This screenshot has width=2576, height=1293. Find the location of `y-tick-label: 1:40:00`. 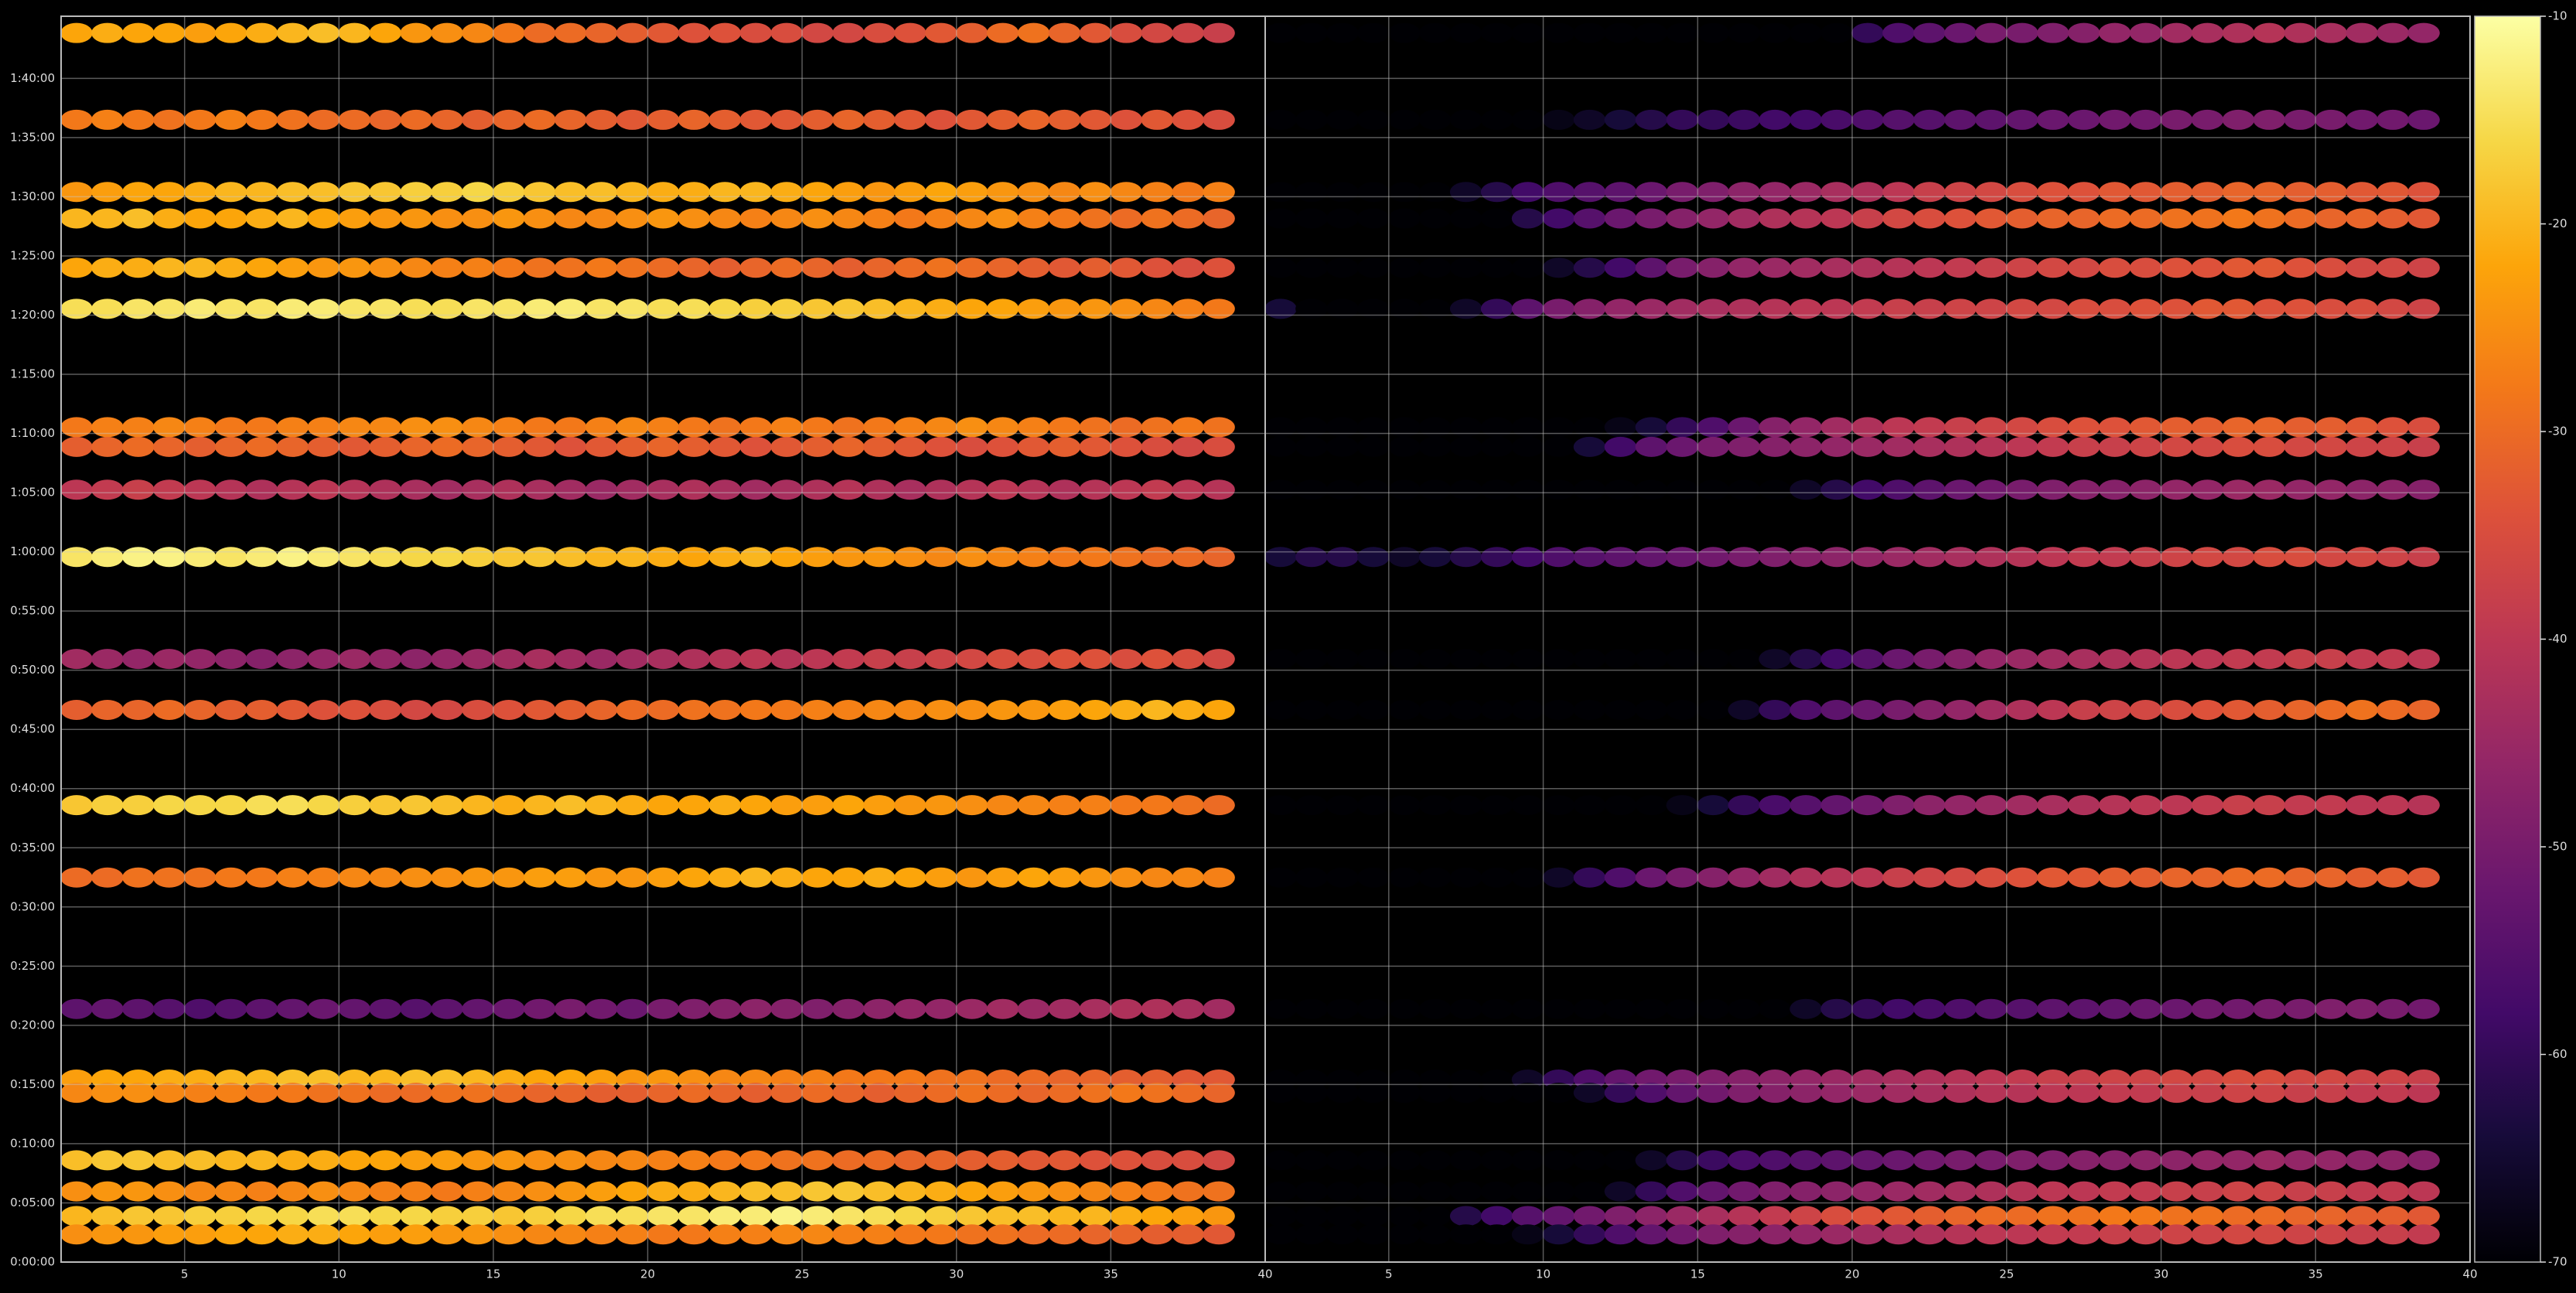

y-tick-label: 1:40:00 is located at coordinates (32, 78).